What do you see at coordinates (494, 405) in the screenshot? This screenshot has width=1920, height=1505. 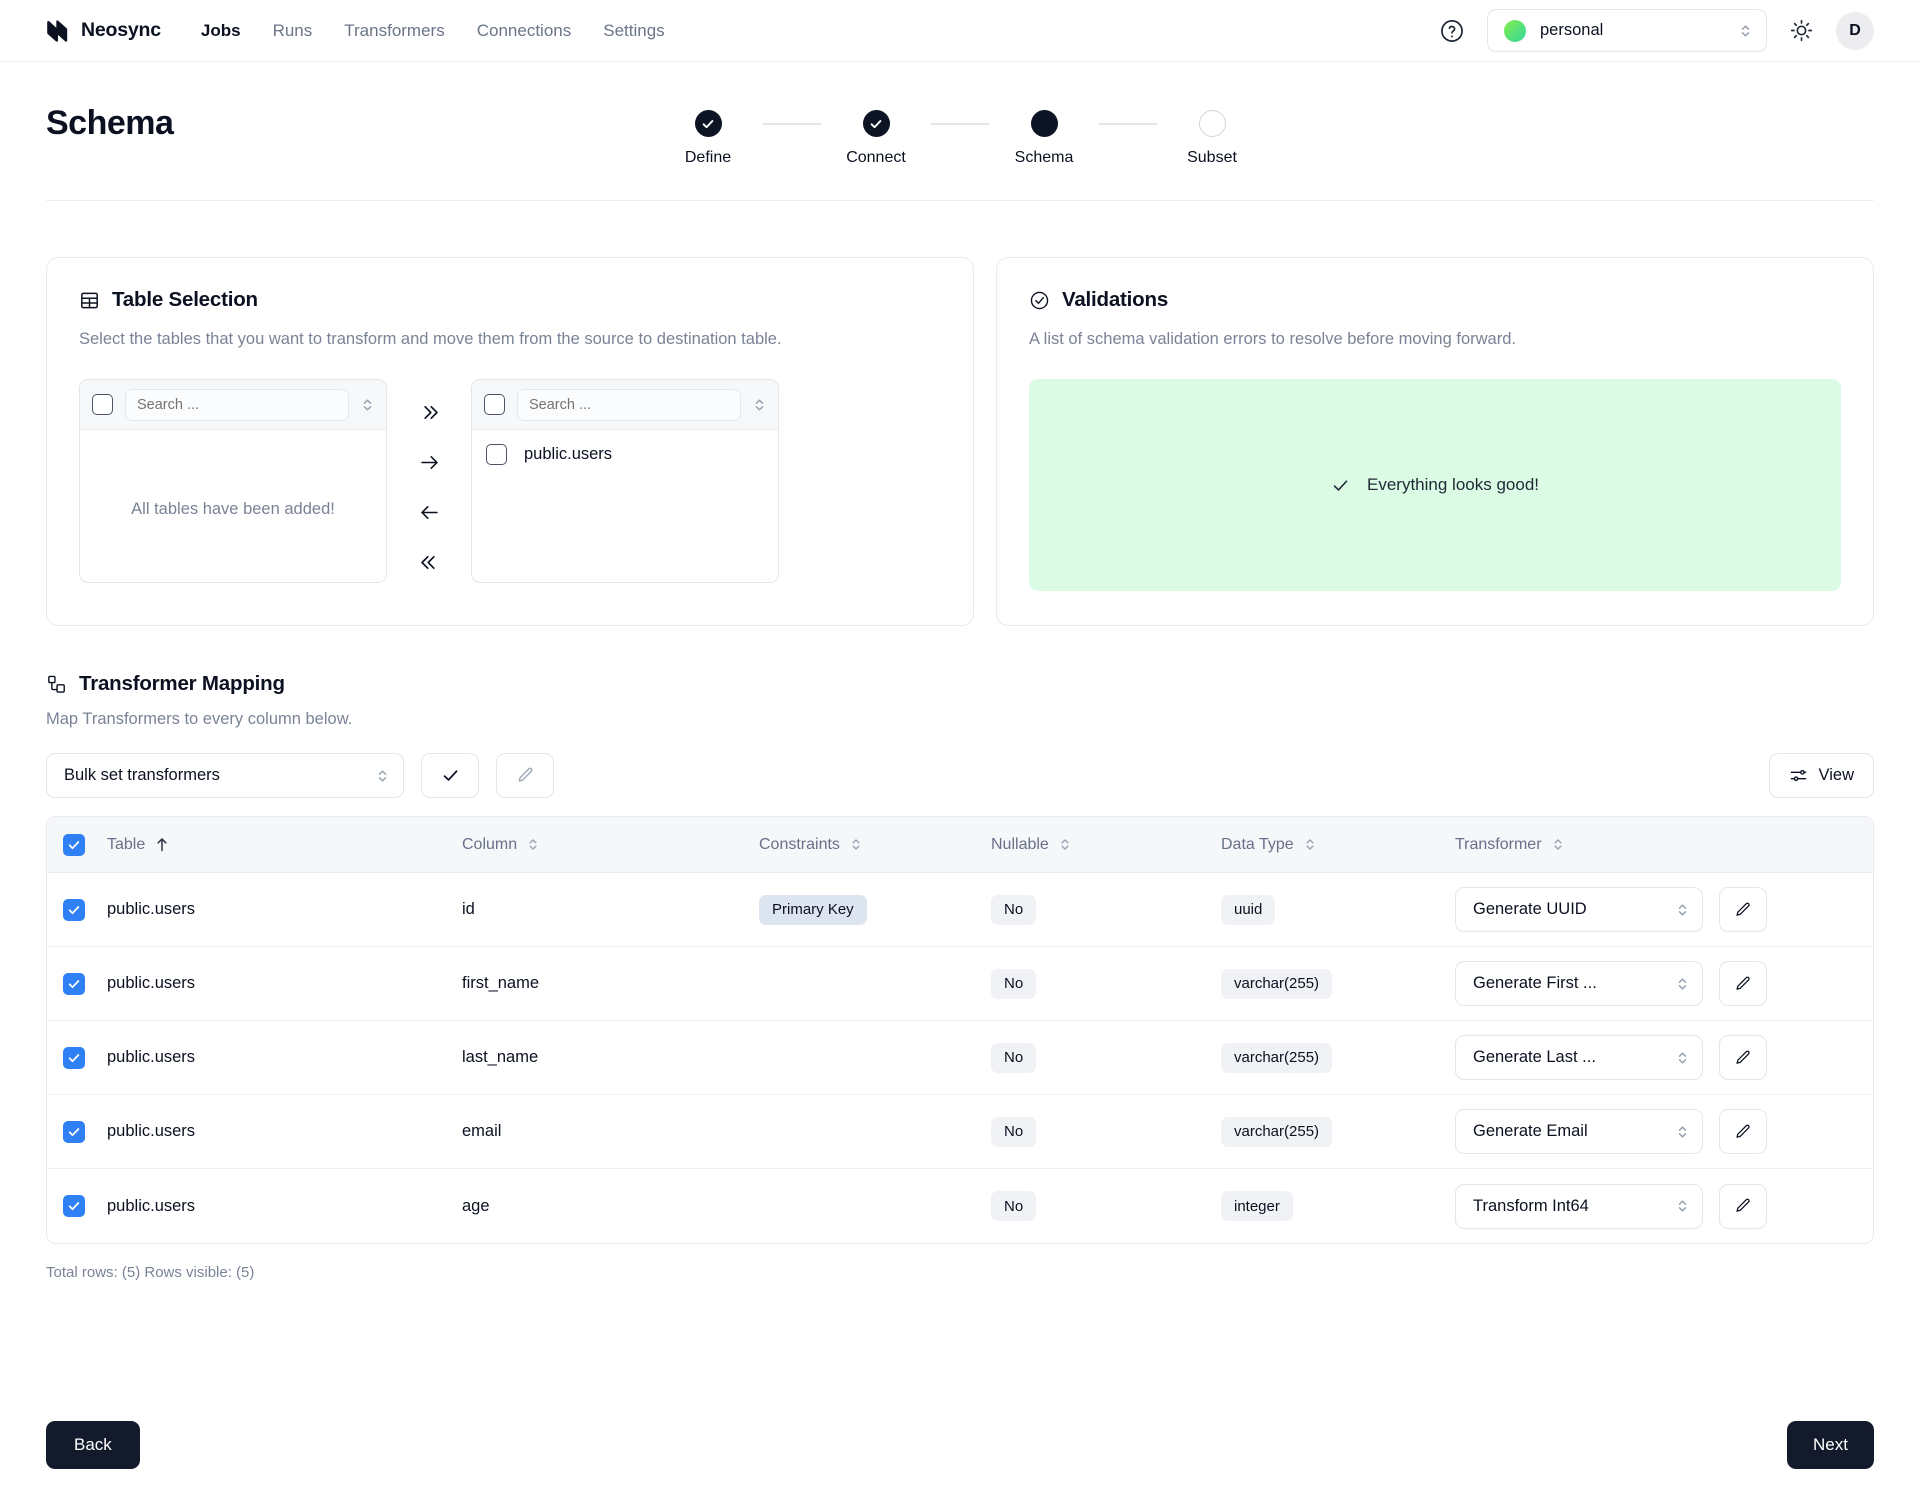 I see `destination-select-all-checkbox` at bounding box center [494, 405].